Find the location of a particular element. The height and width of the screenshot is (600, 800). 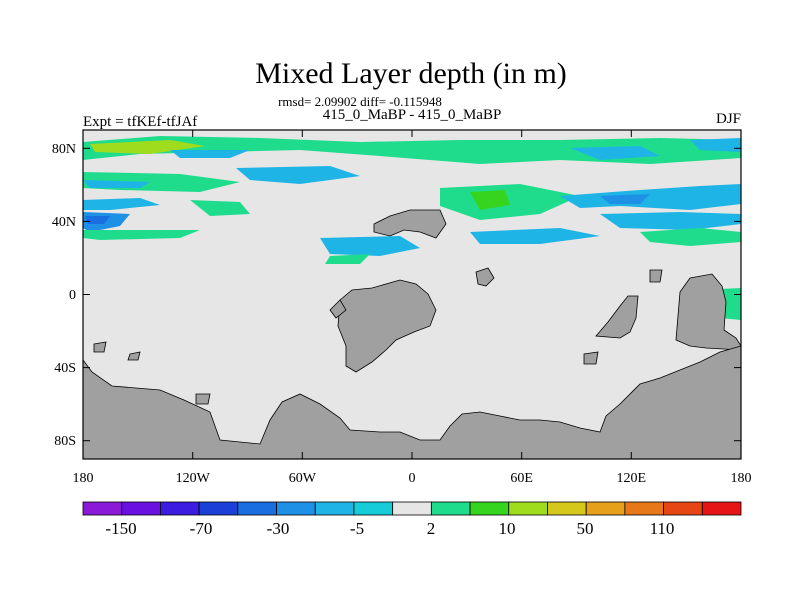

north-island-land is located at coordinates (485, 277).